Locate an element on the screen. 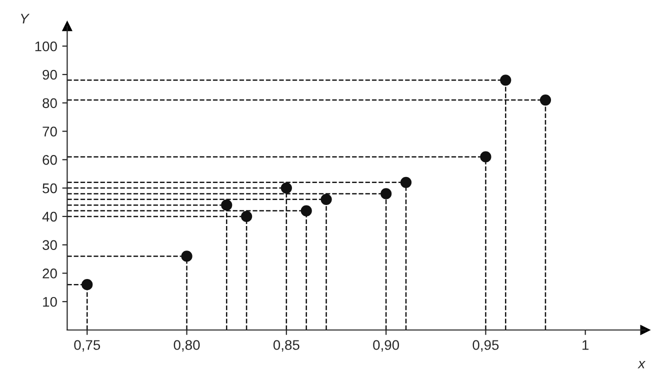 Image resolution: width=672 pixels, height=375 pixels. y-tick-label: 20 is located at coordinates (49, 273).